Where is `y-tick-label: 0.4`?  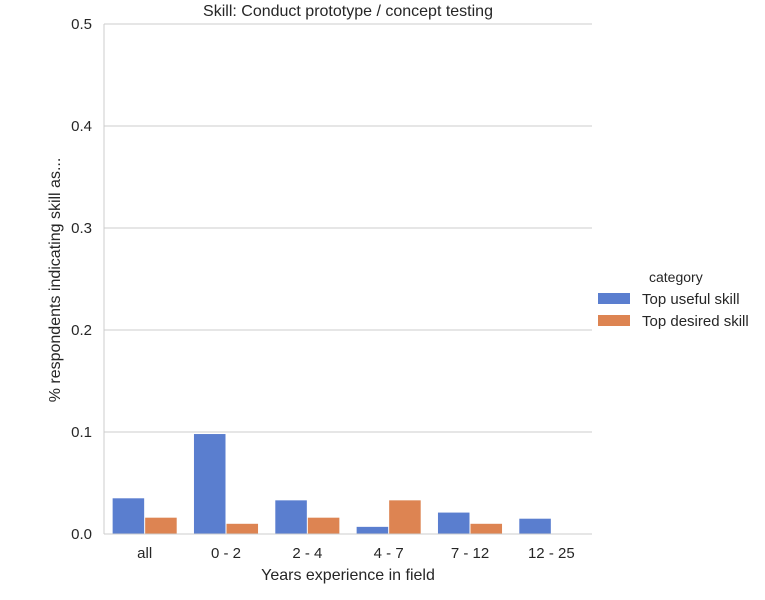
y-tick-label: 0.4 is located at coordinates (81, 126).